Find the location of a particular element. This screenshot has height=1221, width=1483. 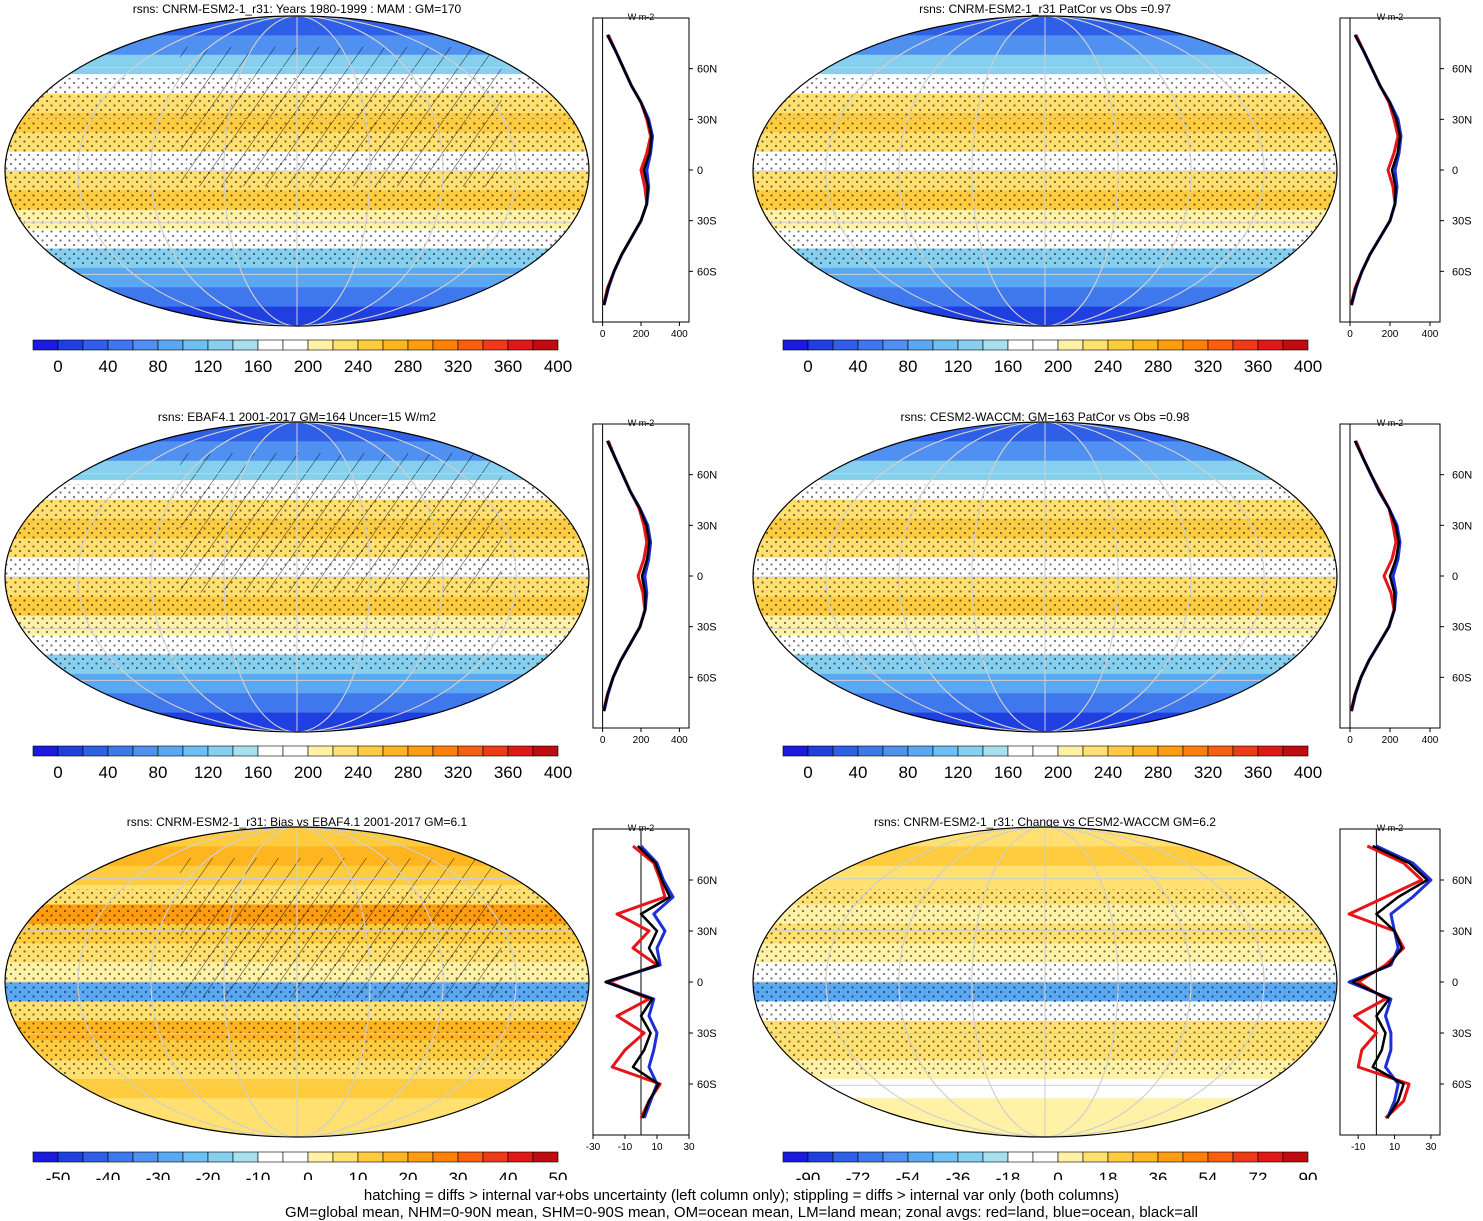

profile-xtick-label: 10 is located at coordinates (657, 1147).